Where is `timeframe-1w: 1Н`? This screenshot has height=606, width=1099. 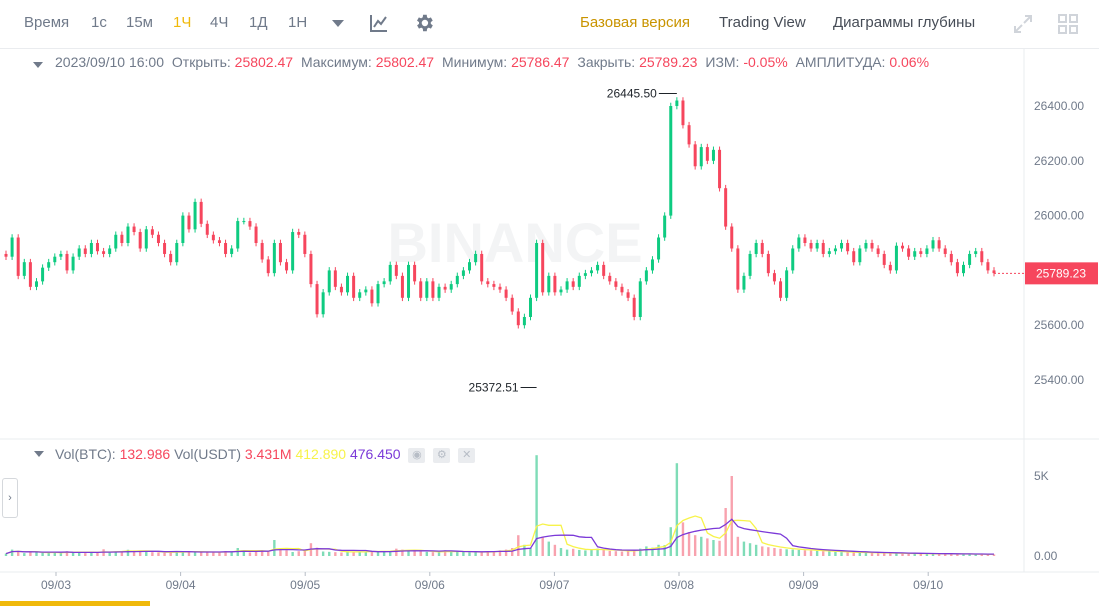 timeframe-1w: 1Н is located at coordinates (298, 22).